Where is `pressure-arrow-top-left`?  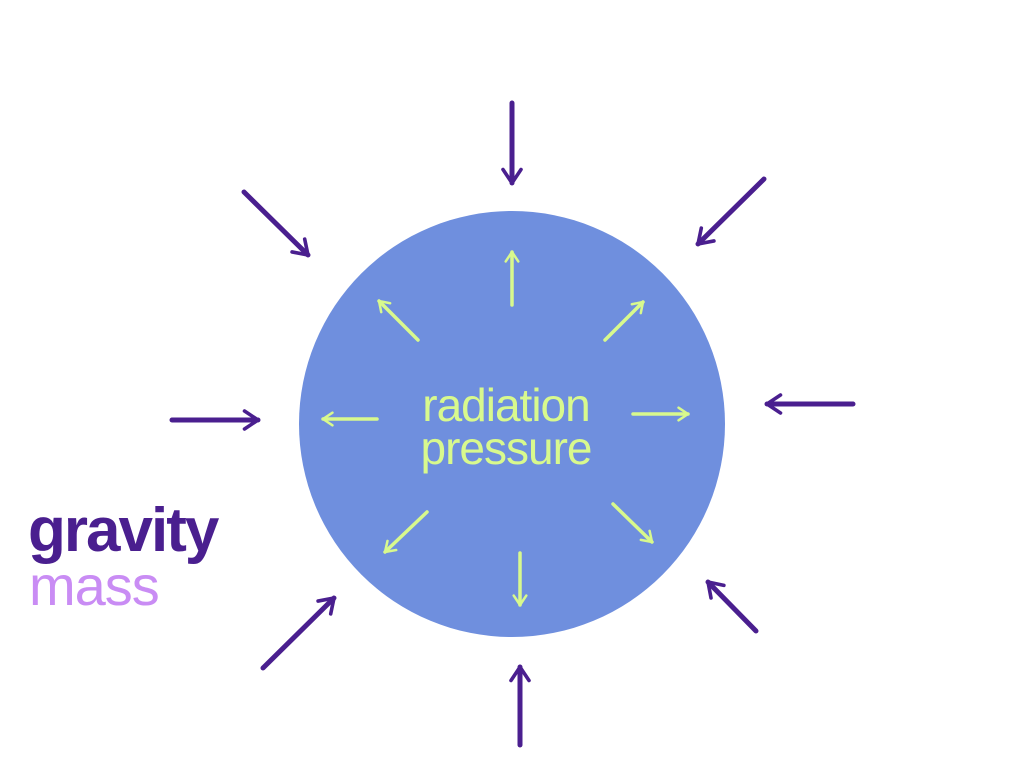
pressure-arrow-top-left is located at coordinates (398, 320).